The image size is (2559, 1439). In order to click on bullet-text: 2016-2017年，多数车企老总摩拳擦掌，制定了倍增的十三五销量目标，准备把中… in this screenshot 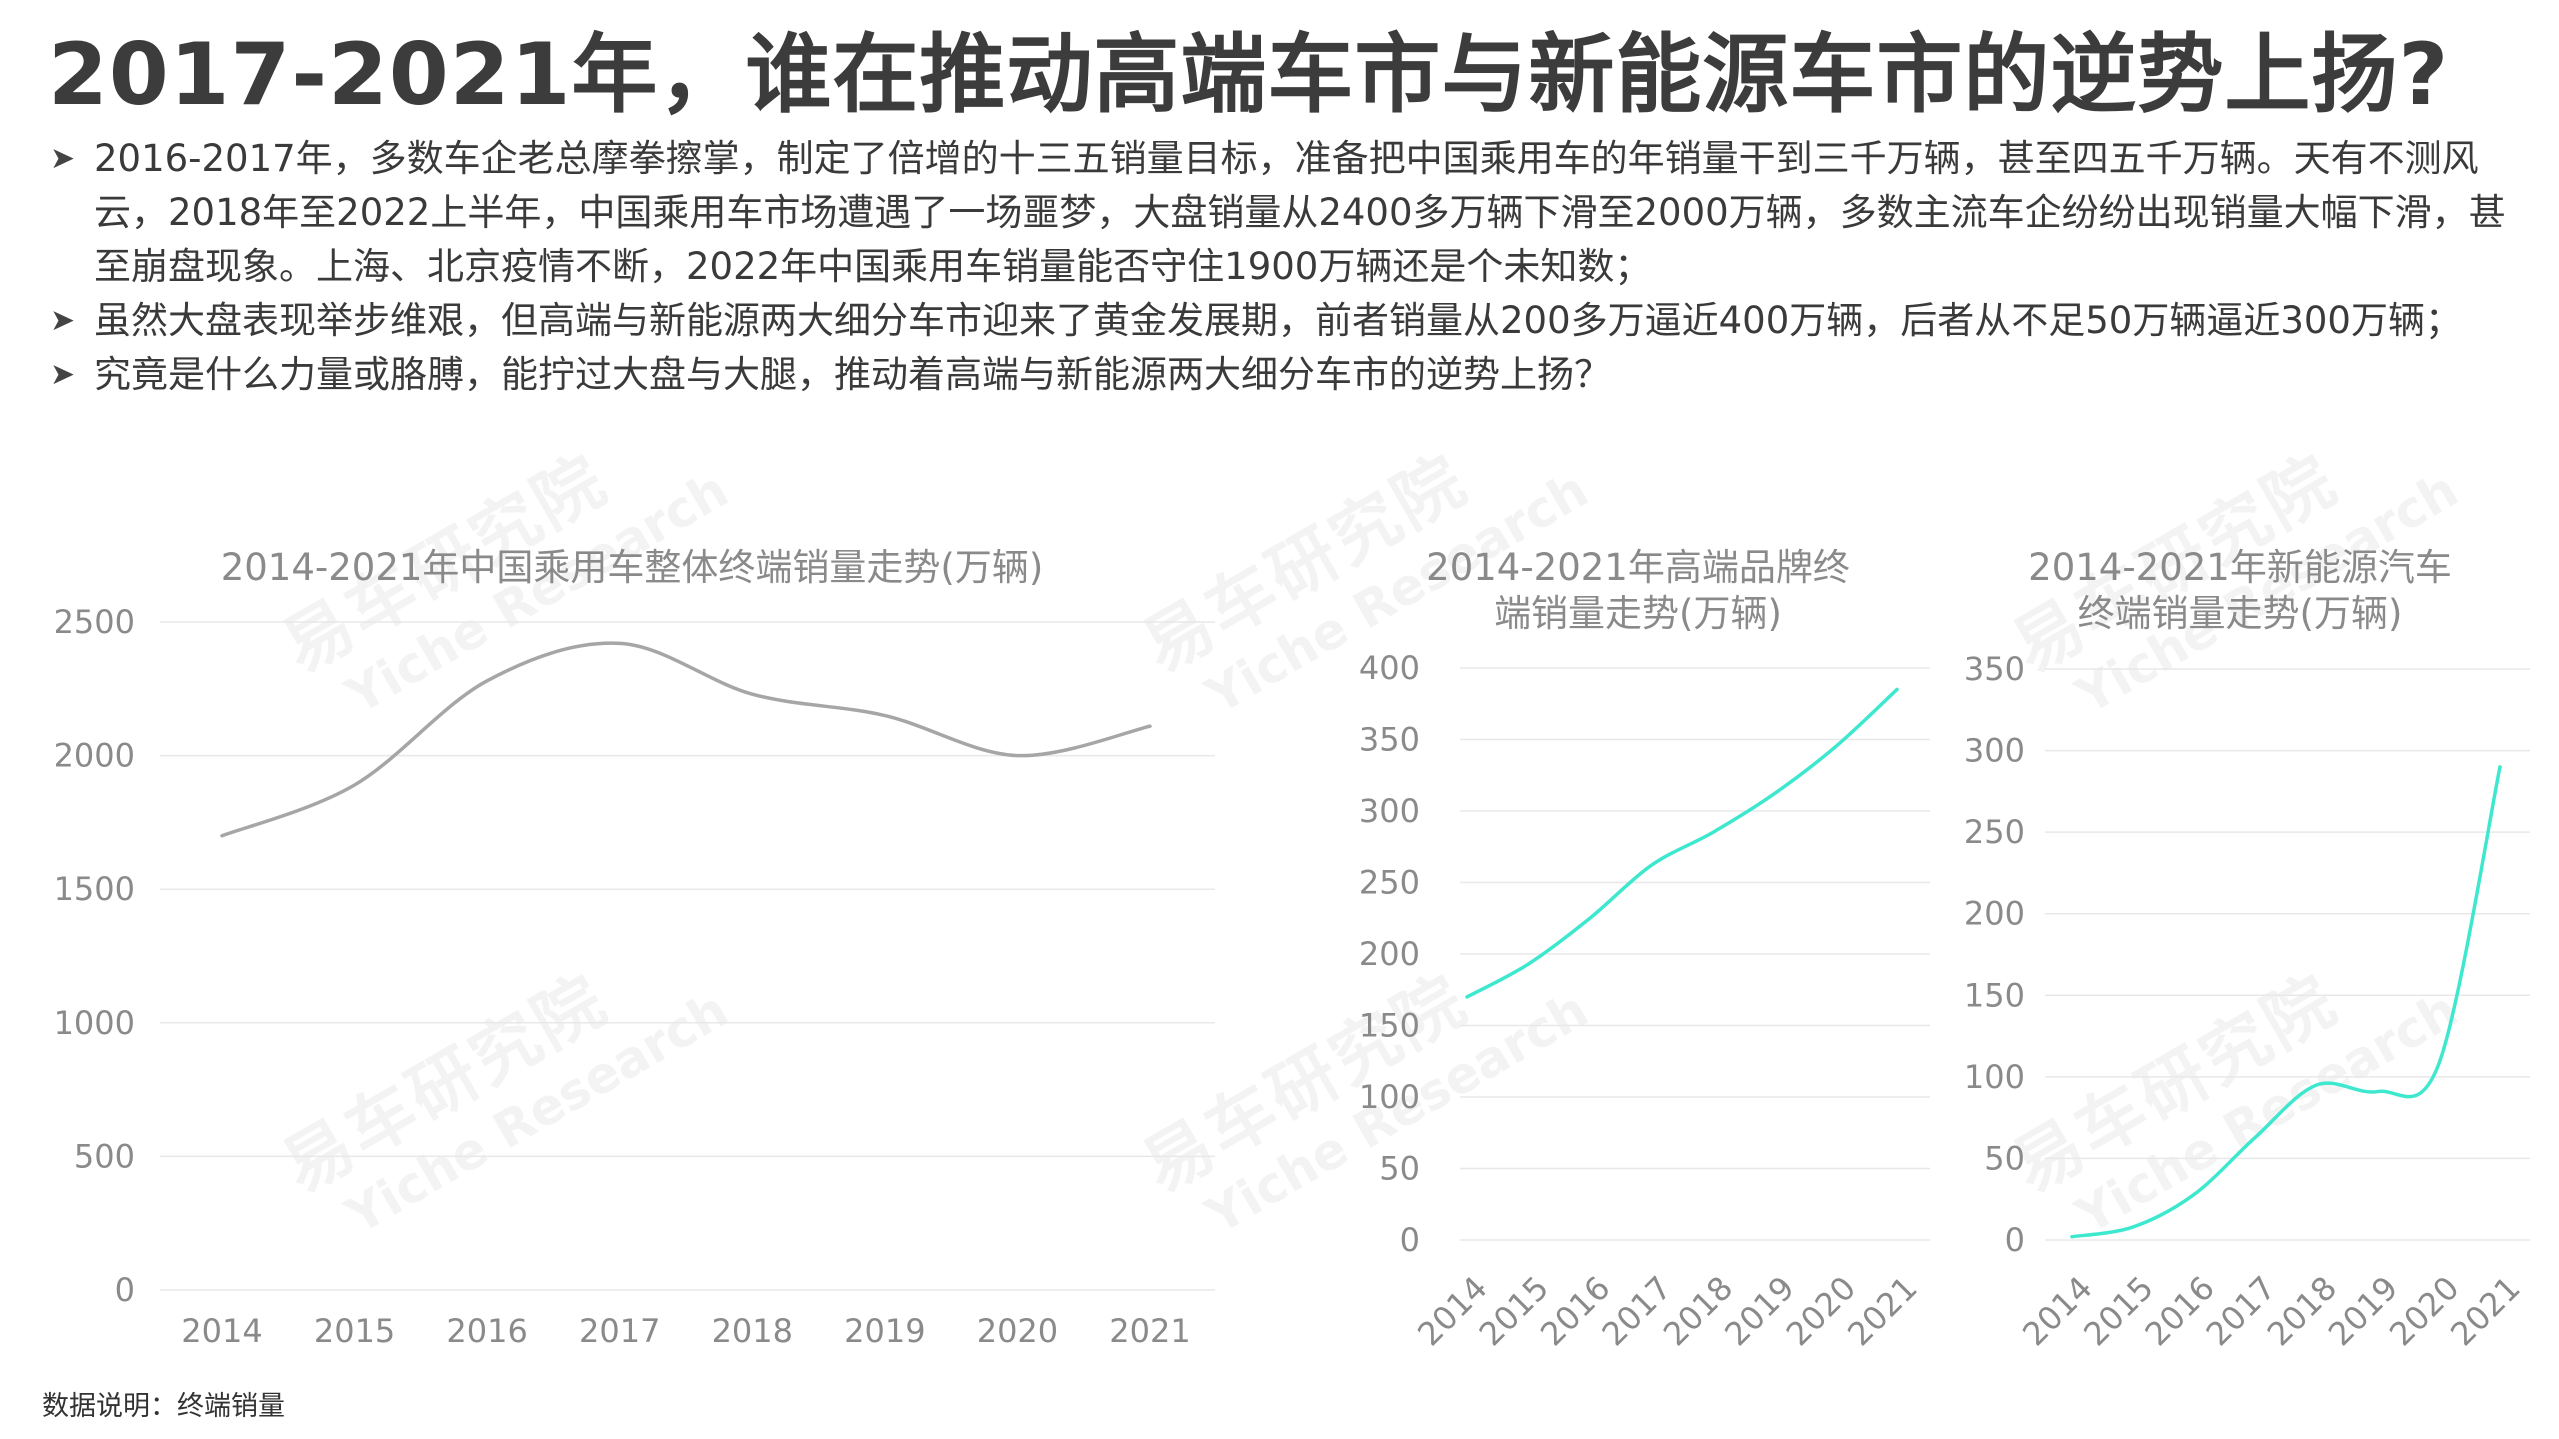, I will do `click(1300, 212)`.